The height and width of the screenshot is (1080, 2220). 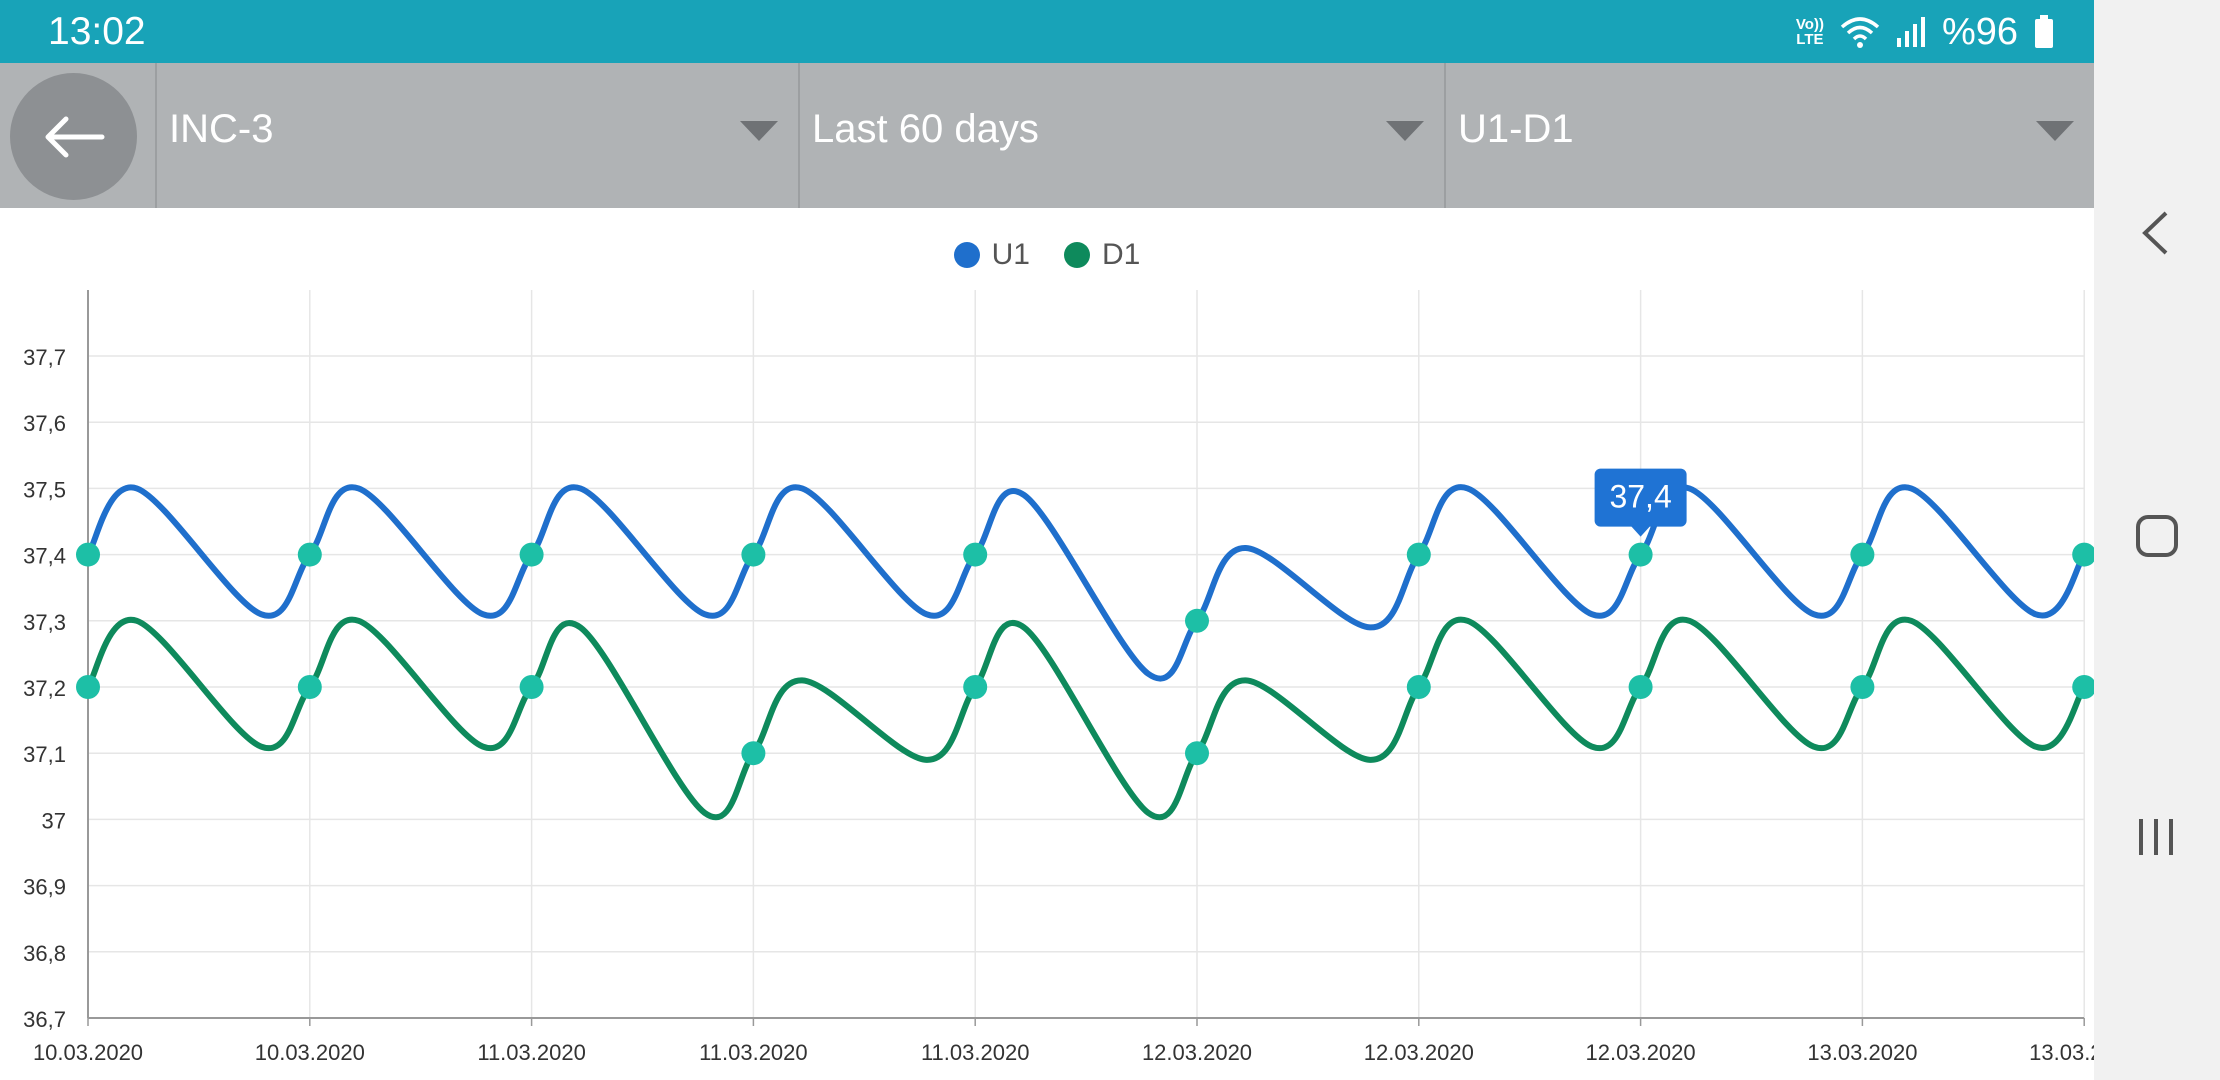 I want to click on toolbar: INC-3 Last 60 days U1-D1, so click(x=1047, y=135).